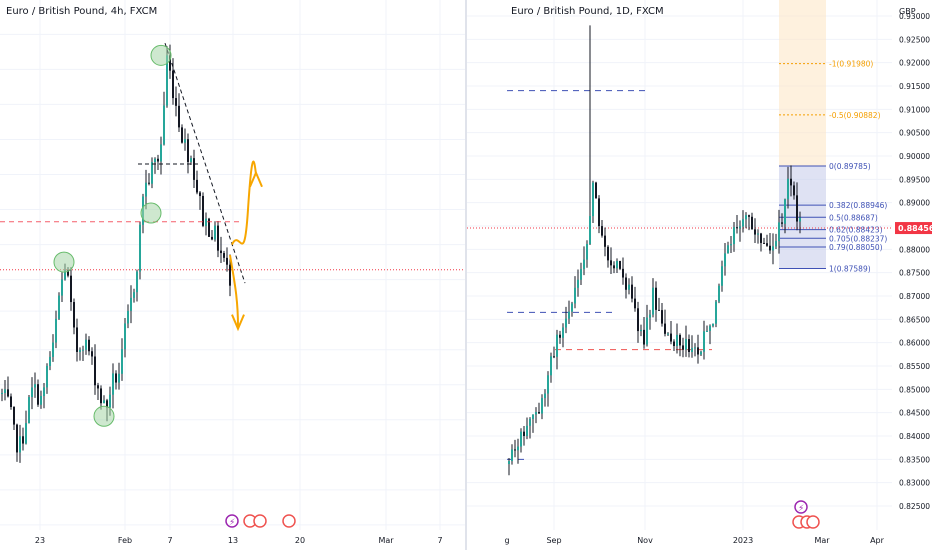 This screenshot has height=550, width=932. What do you see at coordinates (856, 230) in the screenshot?
I see `fib-level-label: 0.62(0.88423)` at bounding box center [856, 230].